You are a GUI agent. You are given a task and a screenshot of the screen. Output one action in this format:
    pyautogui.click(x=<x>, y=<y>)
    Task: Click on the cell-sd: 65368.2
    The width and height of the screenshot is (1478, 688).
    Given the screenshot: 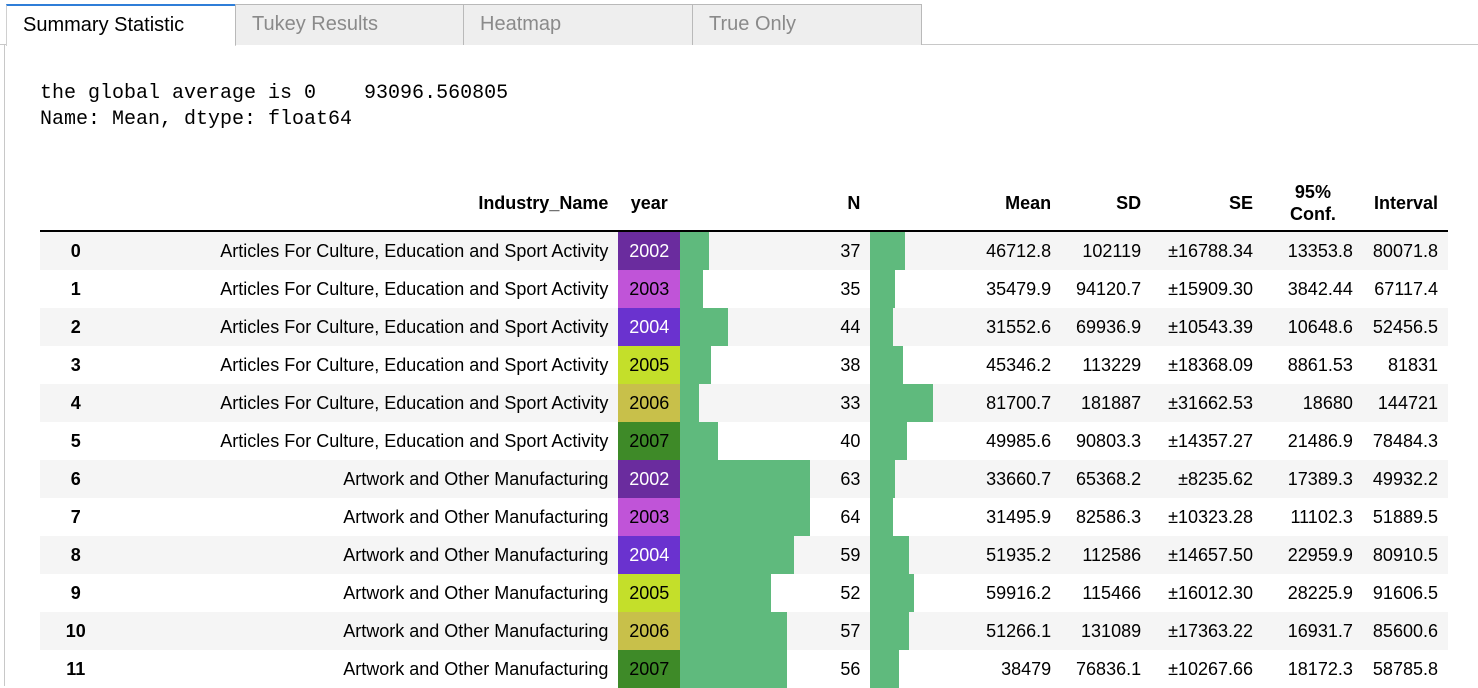 What is the action you would take?
    pyautogui.click(x=1109, y=478)
    